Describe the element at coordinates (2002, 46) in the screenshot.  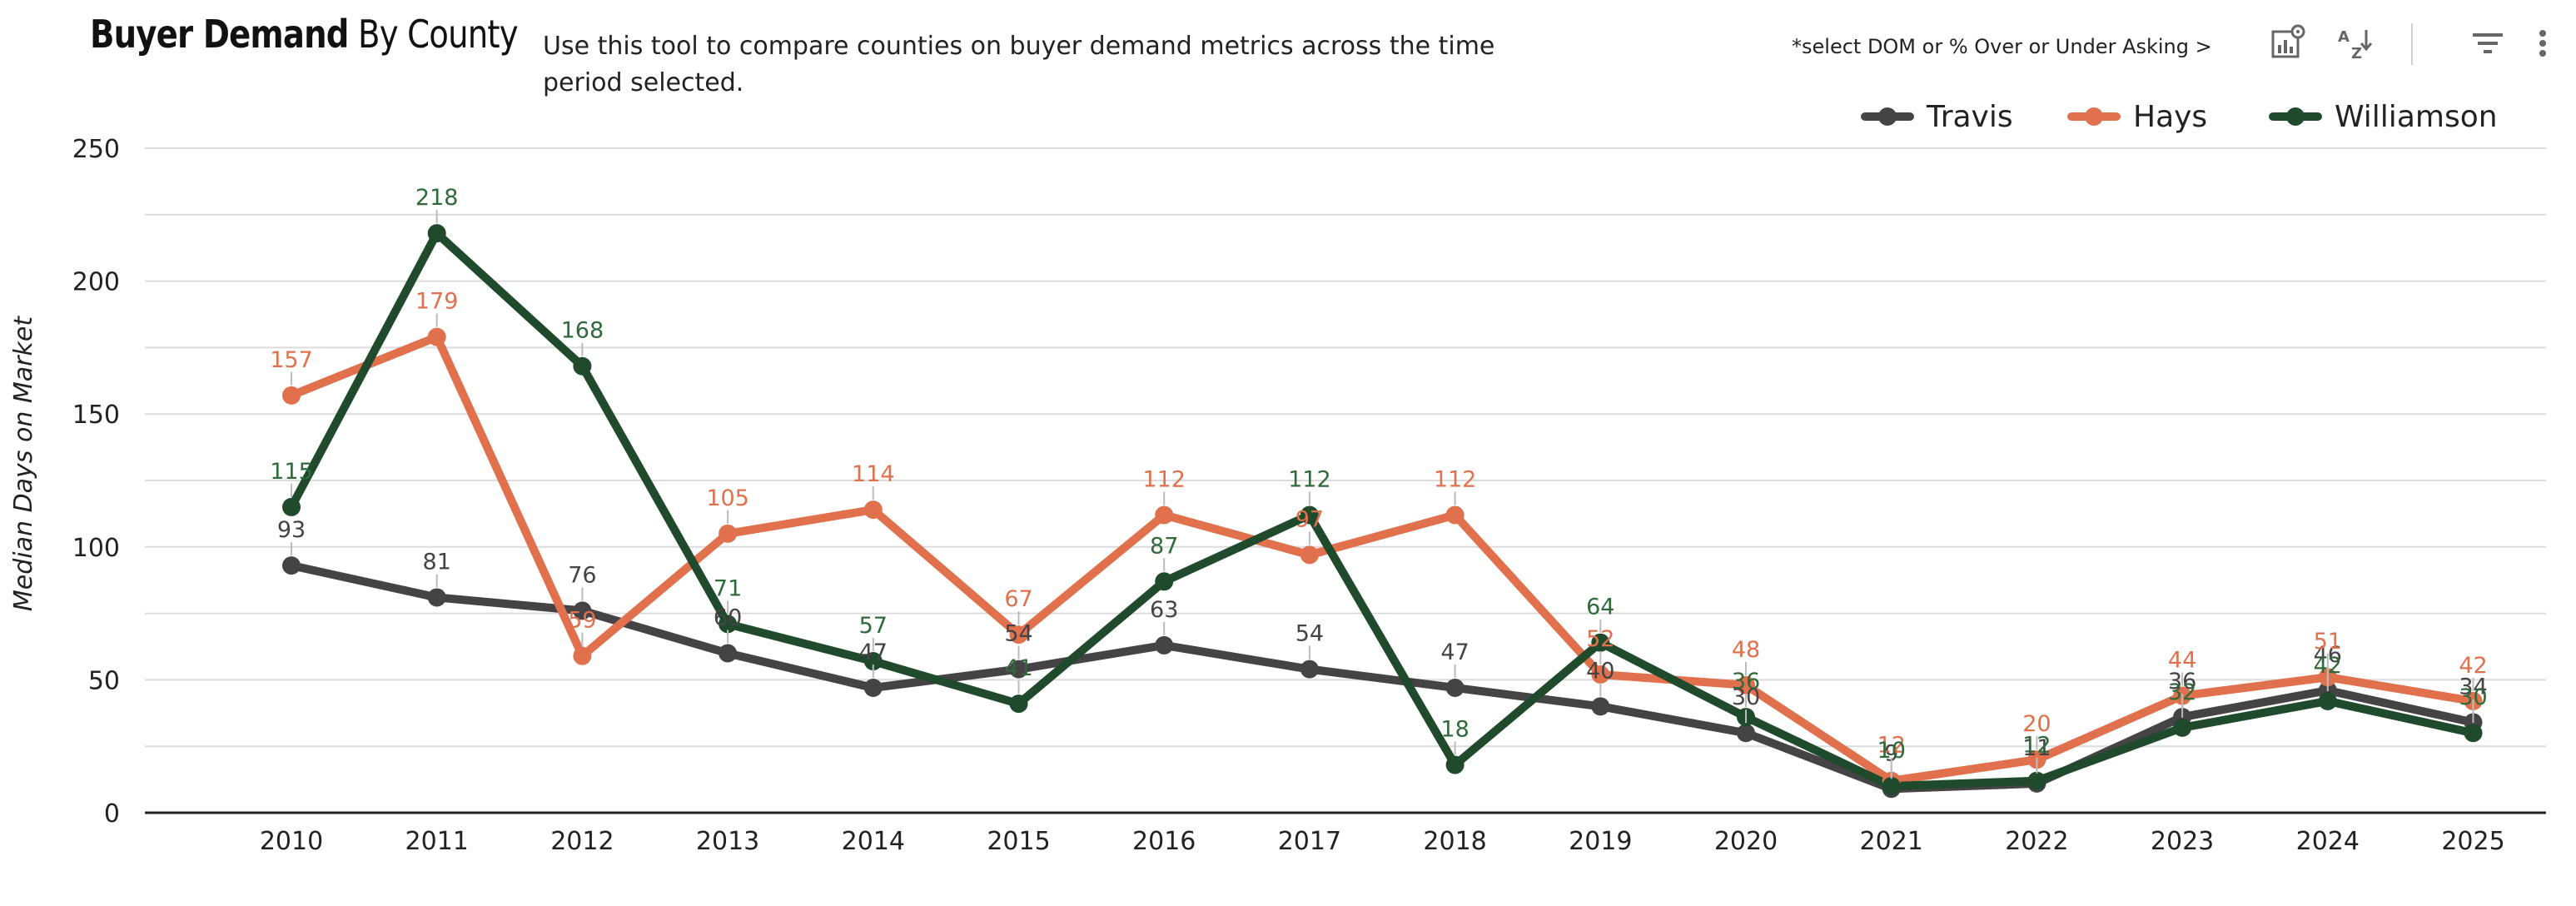
I see `metric-select-hint: *select DOM or % Over or Under Asking >` at that location.